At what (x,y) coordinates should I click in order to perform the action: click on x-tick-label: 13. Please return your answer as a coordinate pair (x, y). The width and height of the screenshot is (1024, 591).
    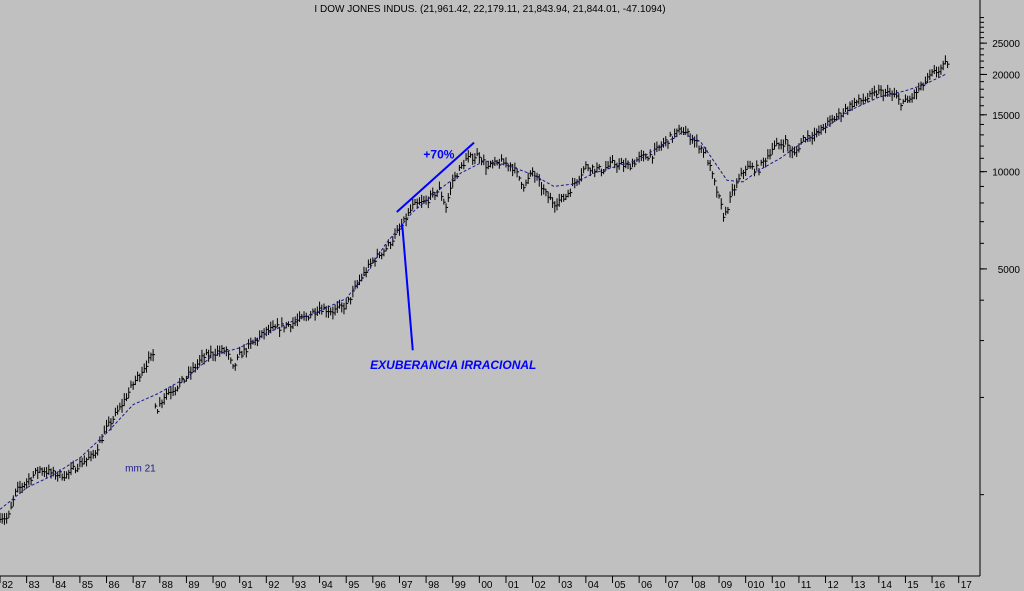
    Looking at the image, I should click on (860, 585).